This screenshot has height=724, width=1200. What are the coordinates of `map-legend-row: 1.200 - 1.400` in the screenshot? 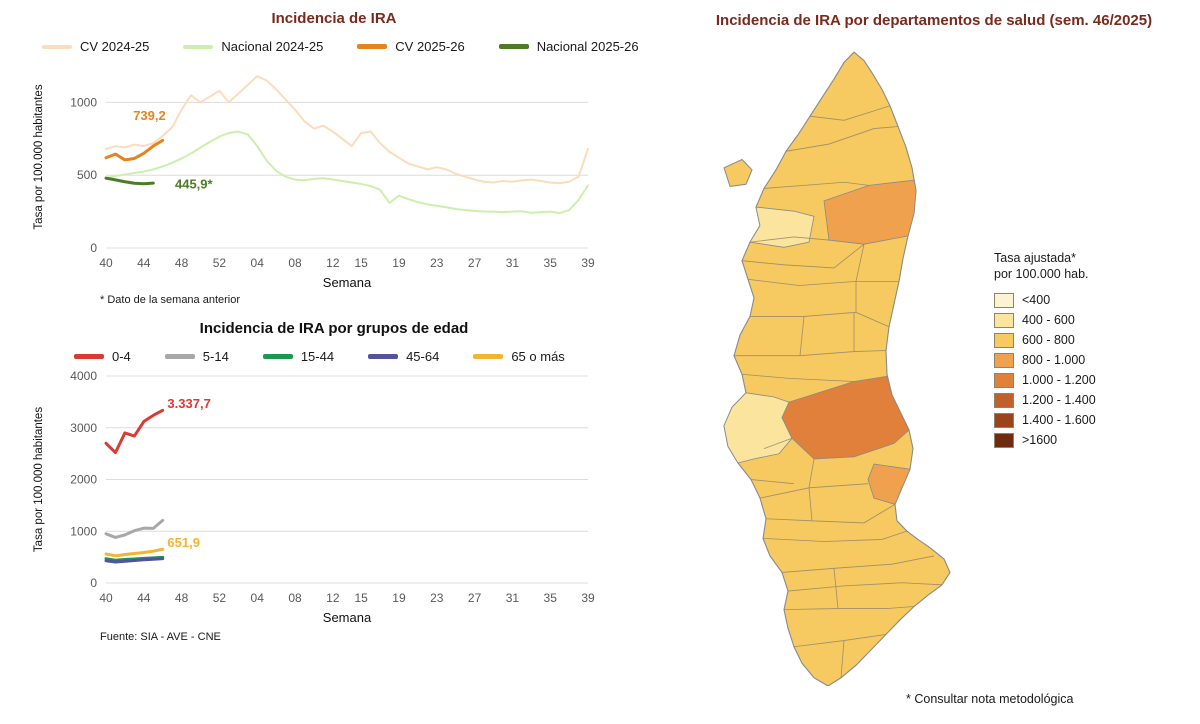 It's located at (1045, 400).